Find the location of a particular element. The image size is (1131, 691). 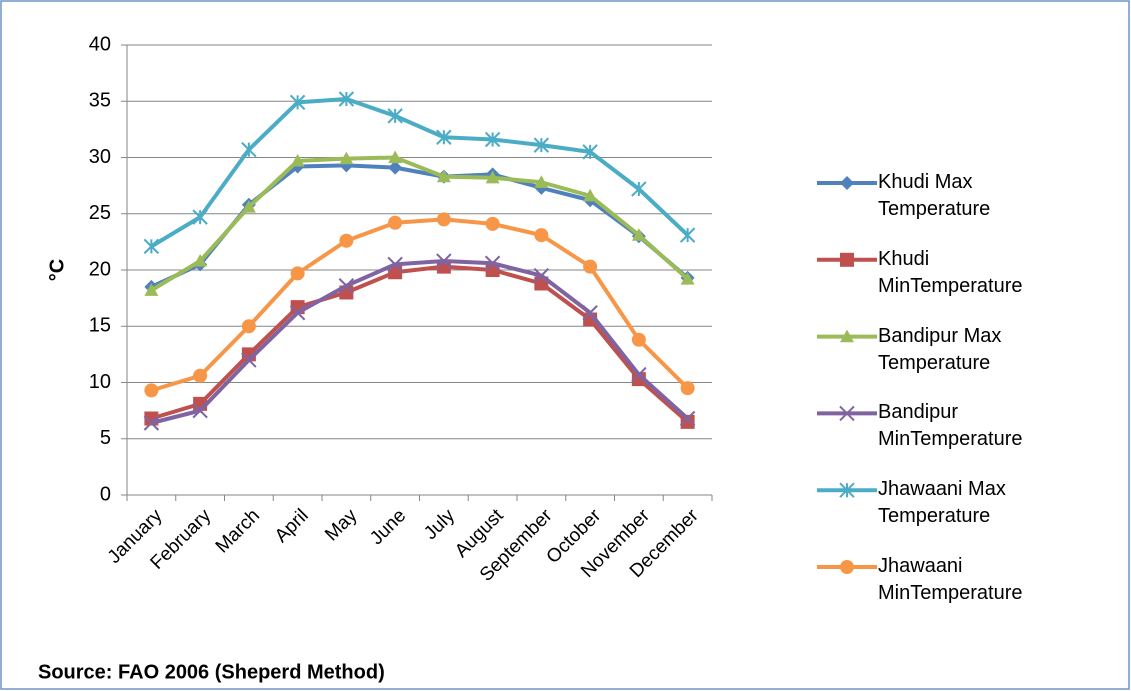

legend-label: Khudi MinTemperature is located at coordinates (950, 272).